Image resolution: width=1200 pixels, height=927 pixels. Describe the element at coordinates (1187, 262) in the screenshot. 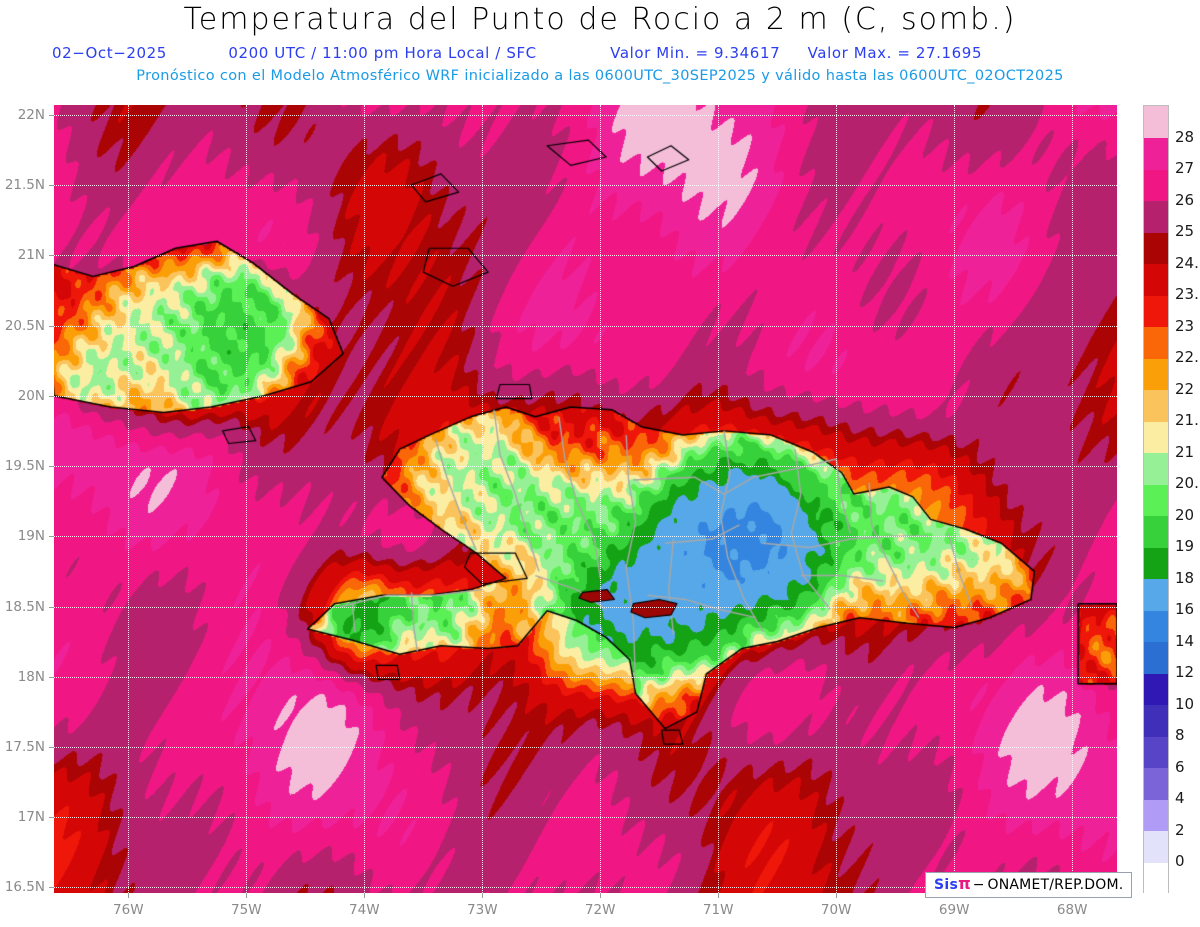

I see `colorbar-tick-label: 24.5` at that location.